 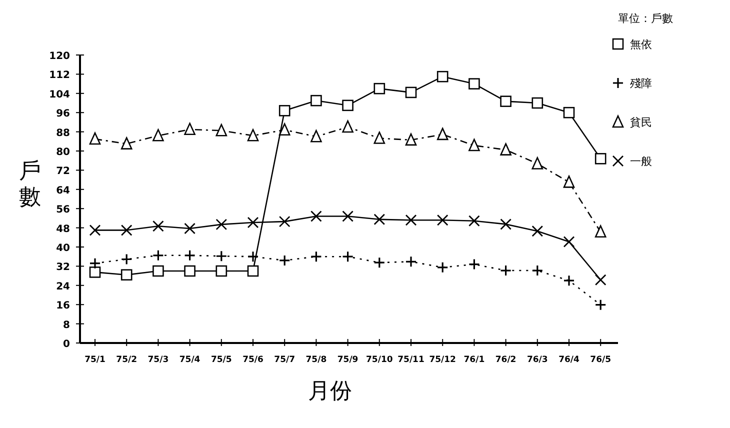 I want to click on x-tick-label: 75/5, so click(x=221, y=360).